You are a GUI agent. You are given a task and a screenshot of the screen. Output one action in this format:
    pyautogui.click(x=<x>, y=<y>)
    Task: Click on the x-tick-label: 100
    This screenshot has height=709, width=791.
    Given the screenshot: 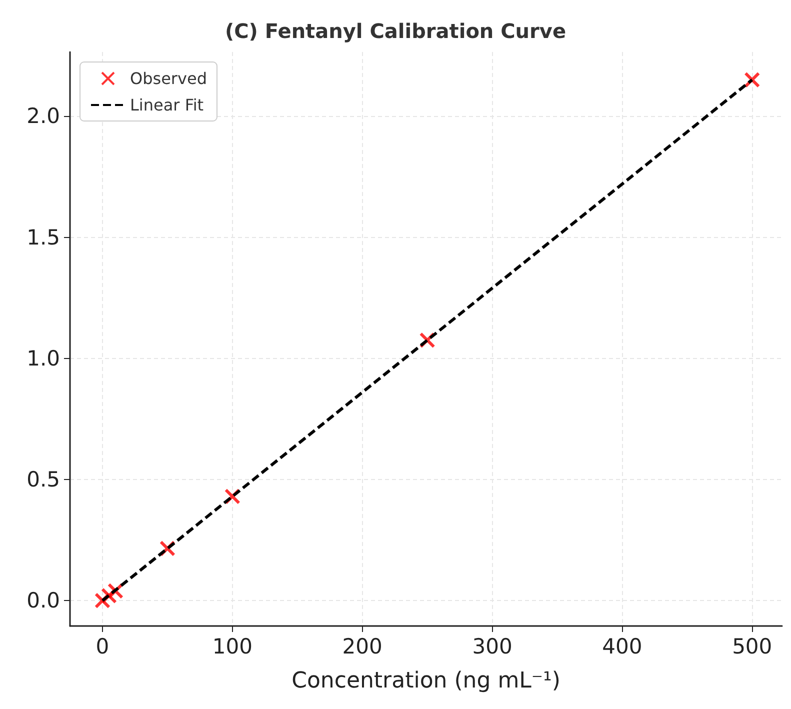 What is the action you would take?
    pyautogui.click(x=232, y=646)
    